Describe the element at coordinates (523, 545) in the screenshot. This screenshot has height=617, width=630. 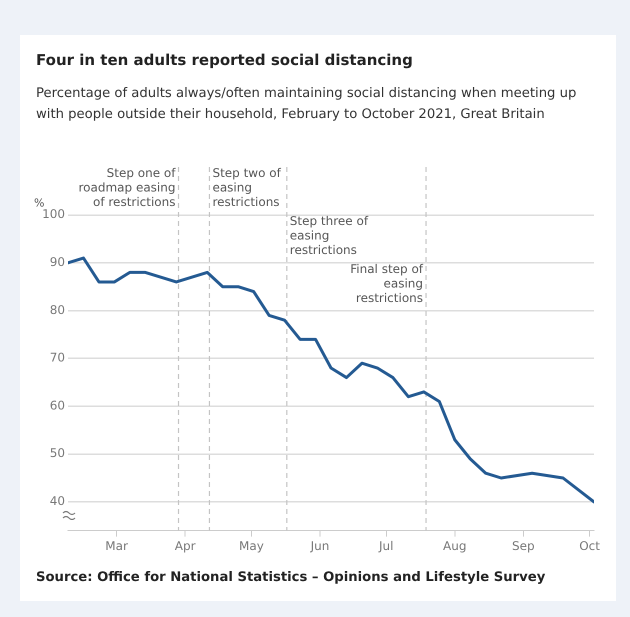
I see `x-tick-label: Sep` at that location.